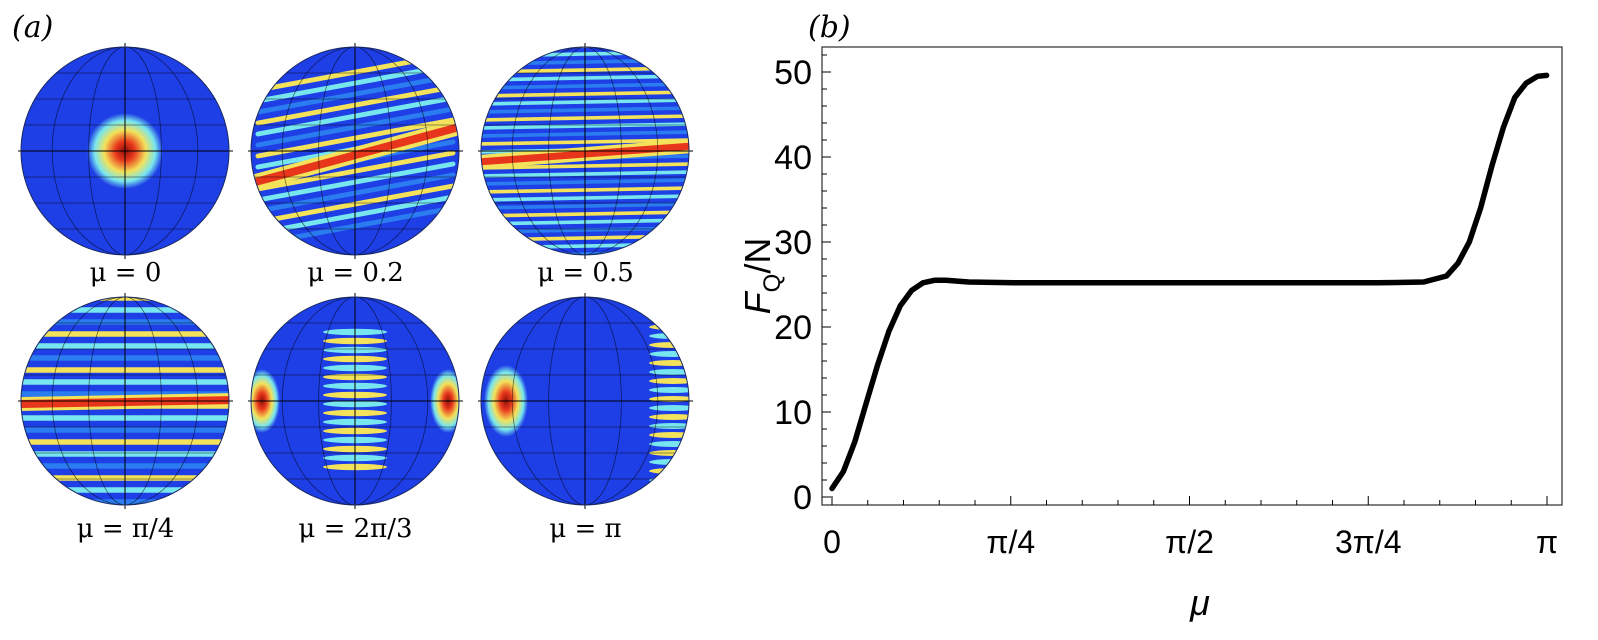 The height and width of the screenshot is (640, 1598). Describe the element at coordinates (793, 243) in the screenshot. I see `y-tick-label: 30` at that location.